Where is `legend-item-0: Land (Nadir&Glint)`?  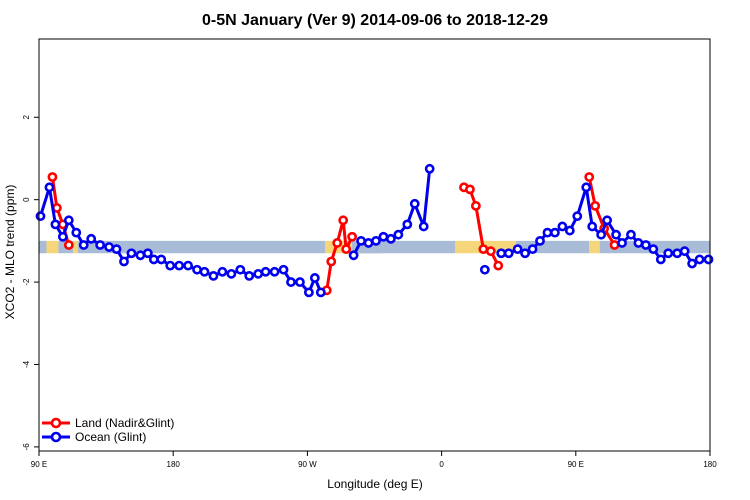
legend-item-0: Land (Nadir&Glint) is located at coordinates (108, 423).